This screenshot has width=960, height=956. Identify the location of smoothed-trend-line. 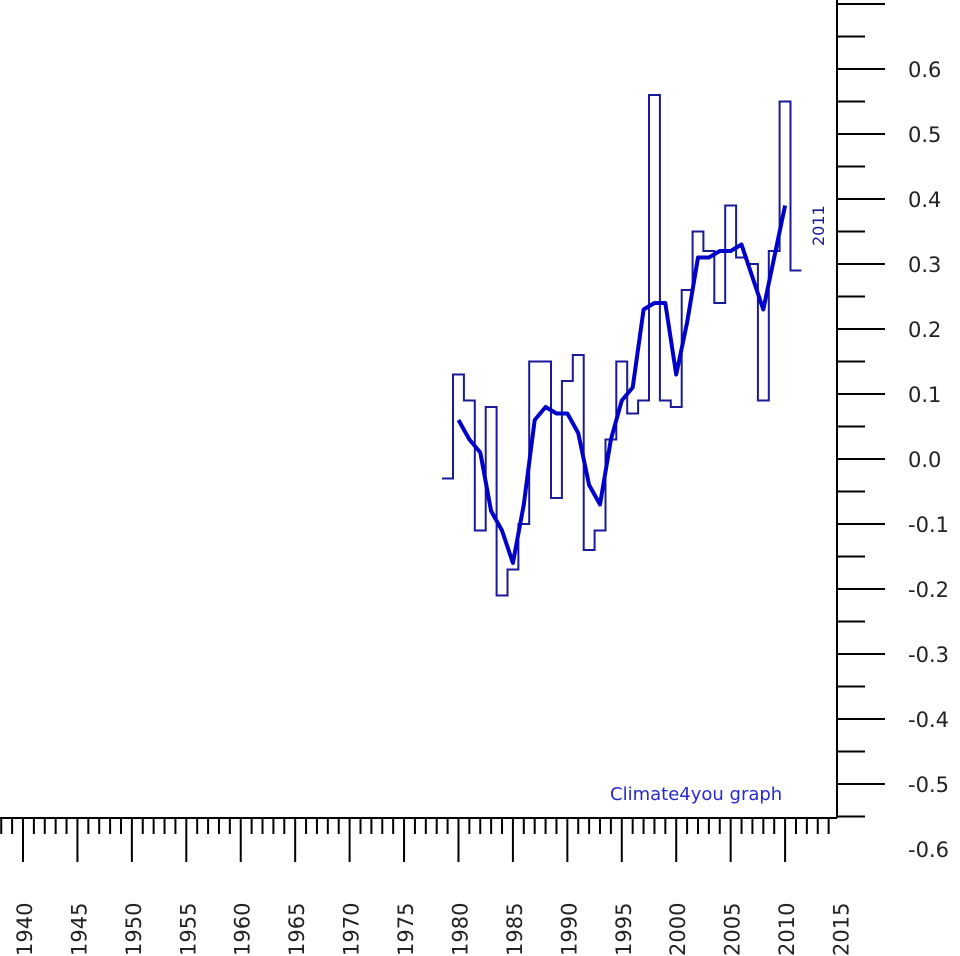
(622, 385).